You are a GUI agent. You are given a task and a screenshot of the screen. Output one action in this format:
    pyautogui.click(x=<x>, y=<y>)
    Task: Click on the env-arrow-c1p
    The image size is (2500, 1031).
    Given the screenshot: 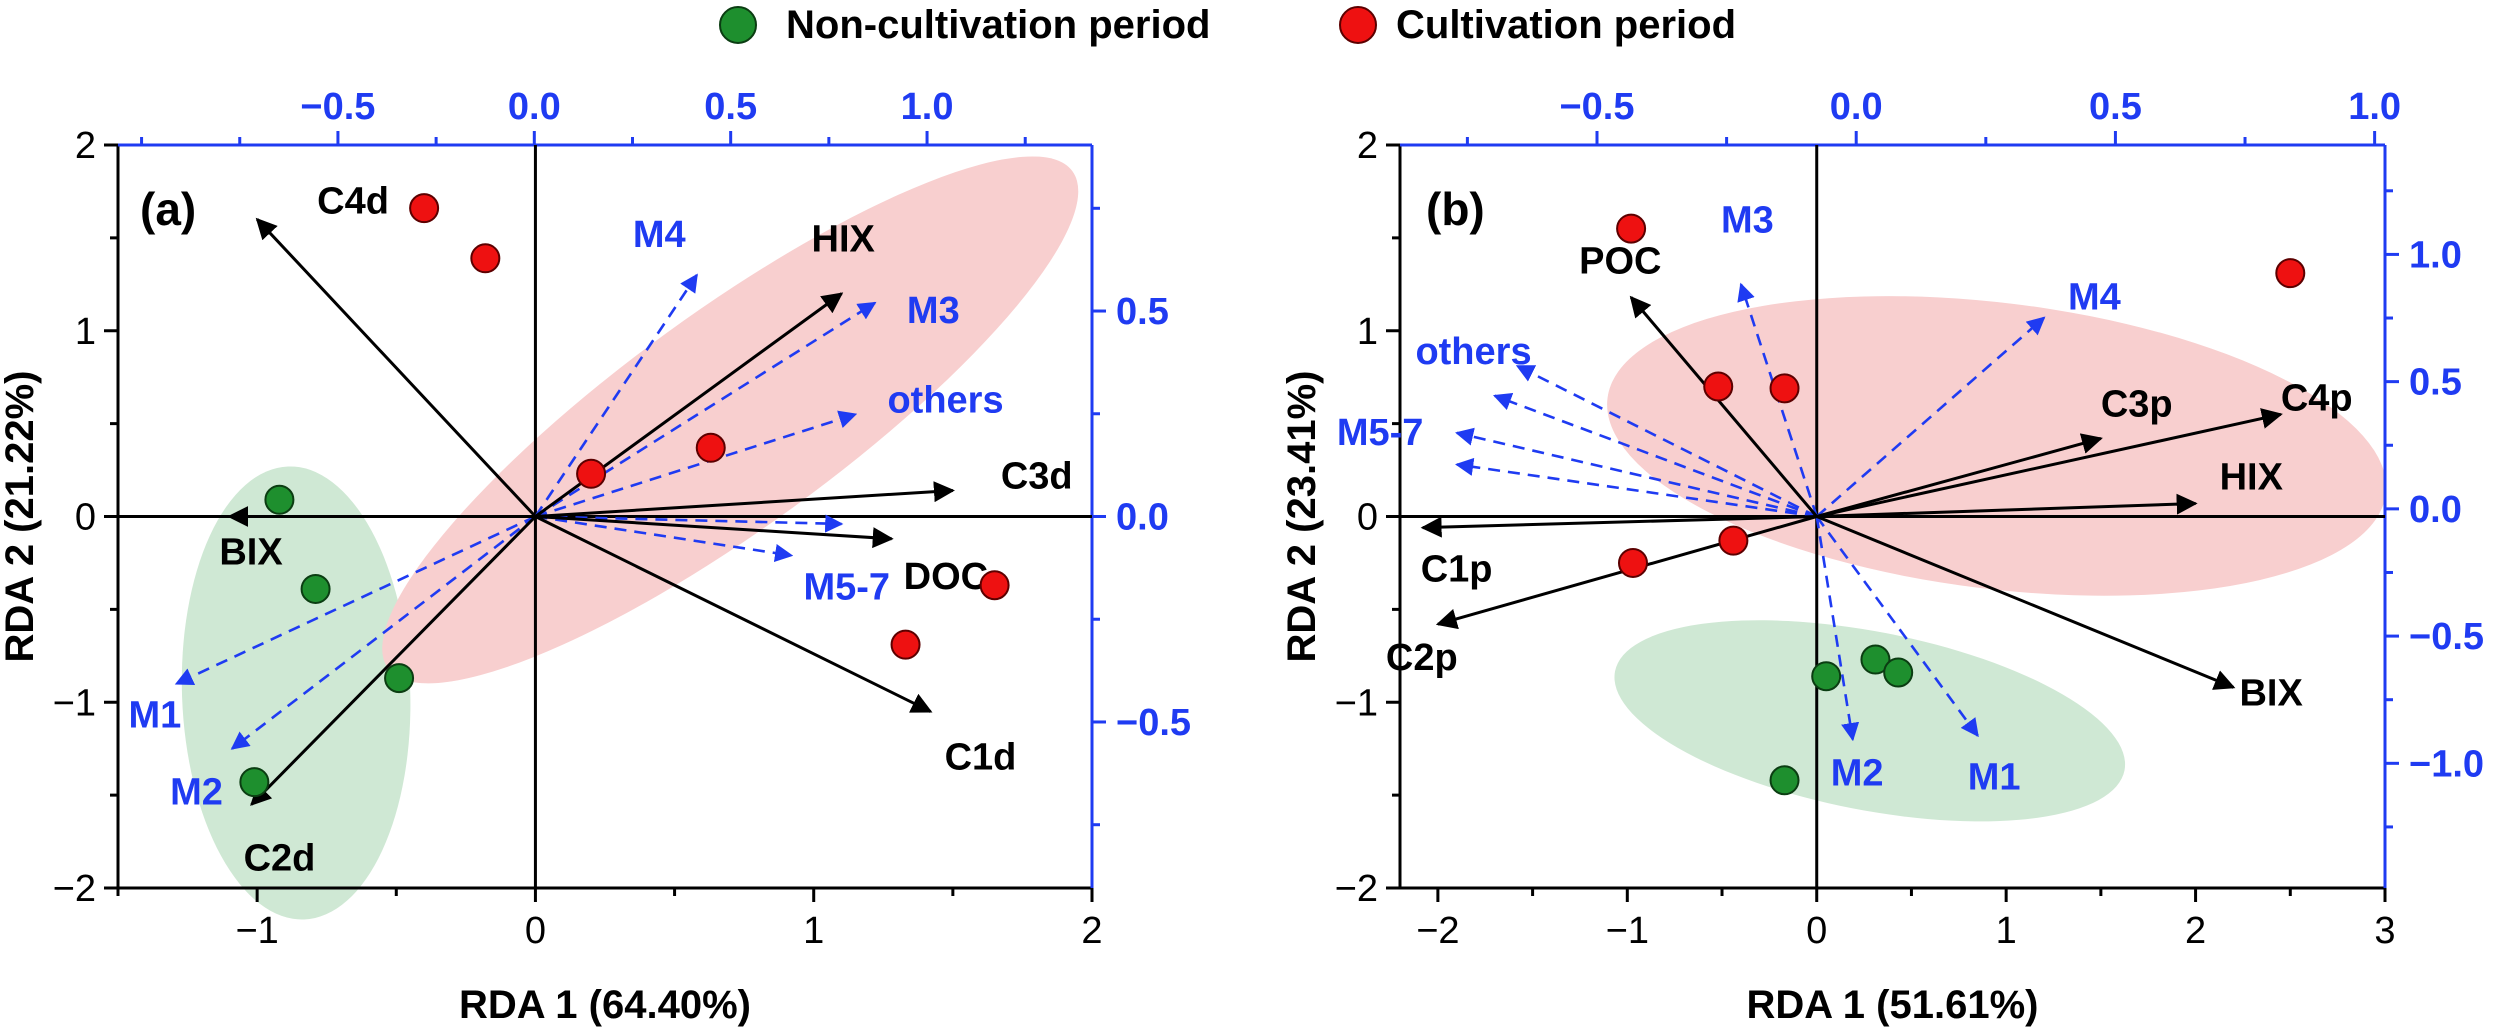 What is the action you would take?
    pyautogui.click(x=1618, y=526)
    